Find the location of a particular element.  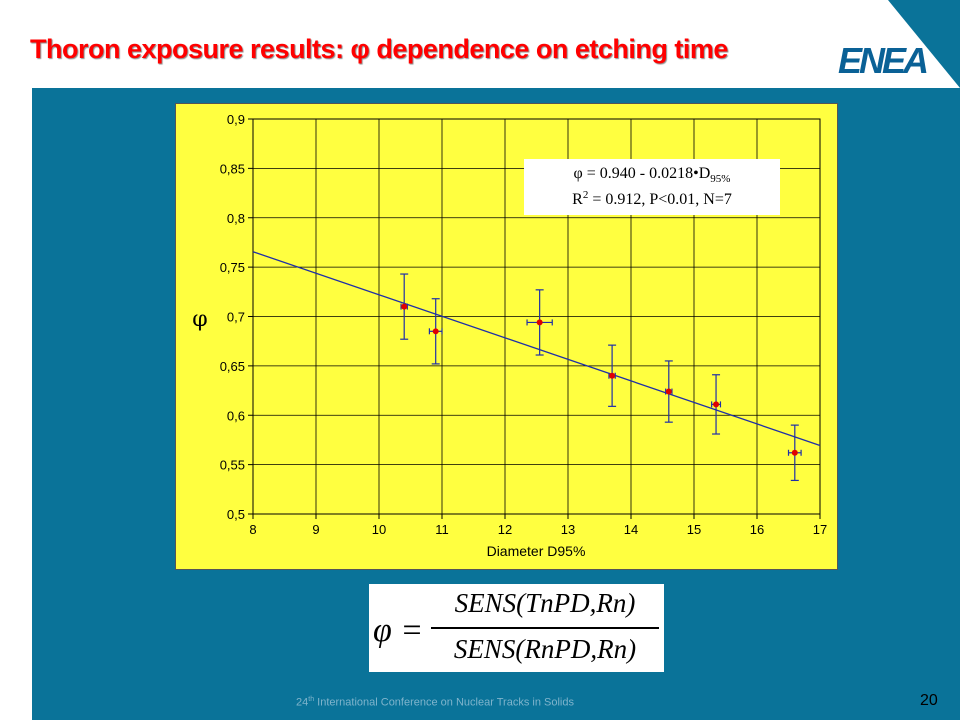

page-number: 20 is located at coordinates (929, 700).